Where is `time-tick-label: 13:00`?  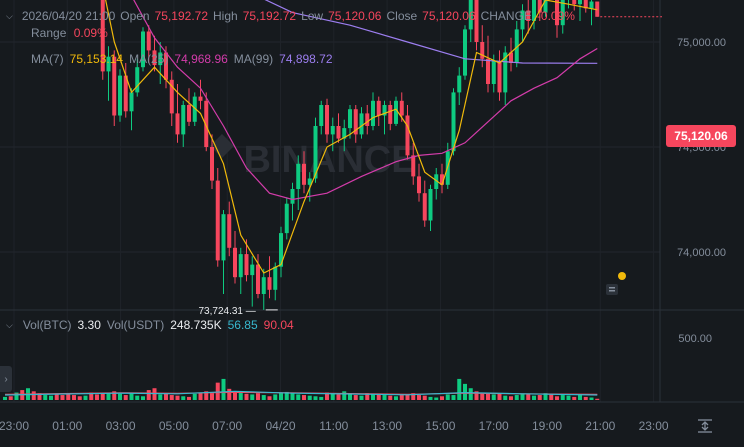 time-tick-label: 13:00 is located at coordinates (387, 426).